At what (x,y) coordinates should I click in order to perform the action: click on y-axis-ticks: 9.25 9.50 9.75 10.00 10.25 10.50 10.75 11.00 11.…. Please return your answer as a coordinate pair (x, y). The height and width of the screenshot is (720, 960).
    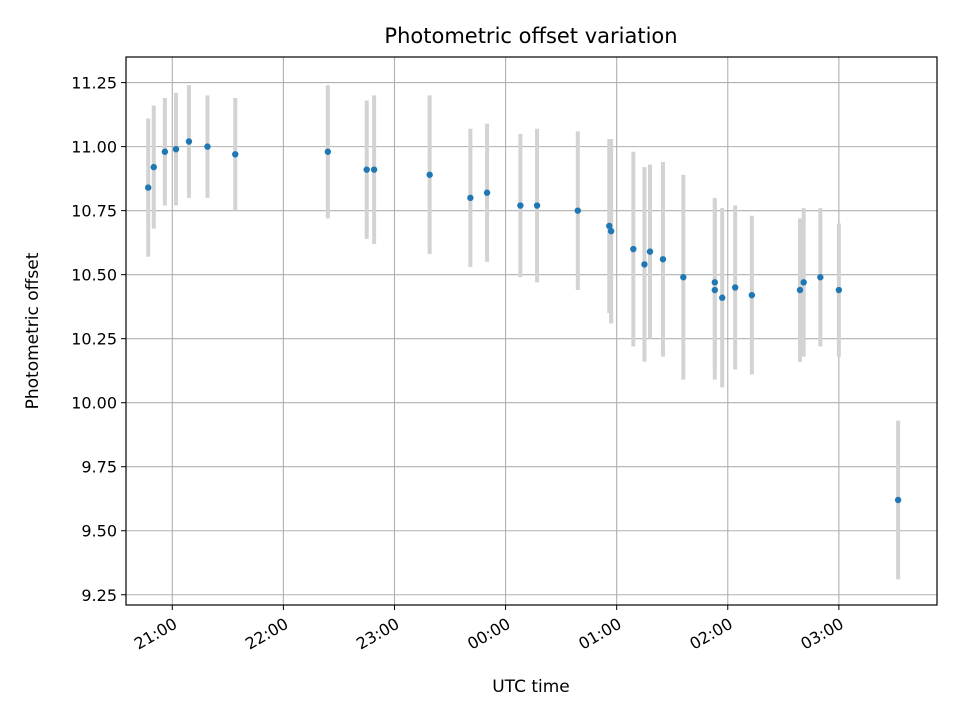
    Looking at the image, I should click on (98, 339).